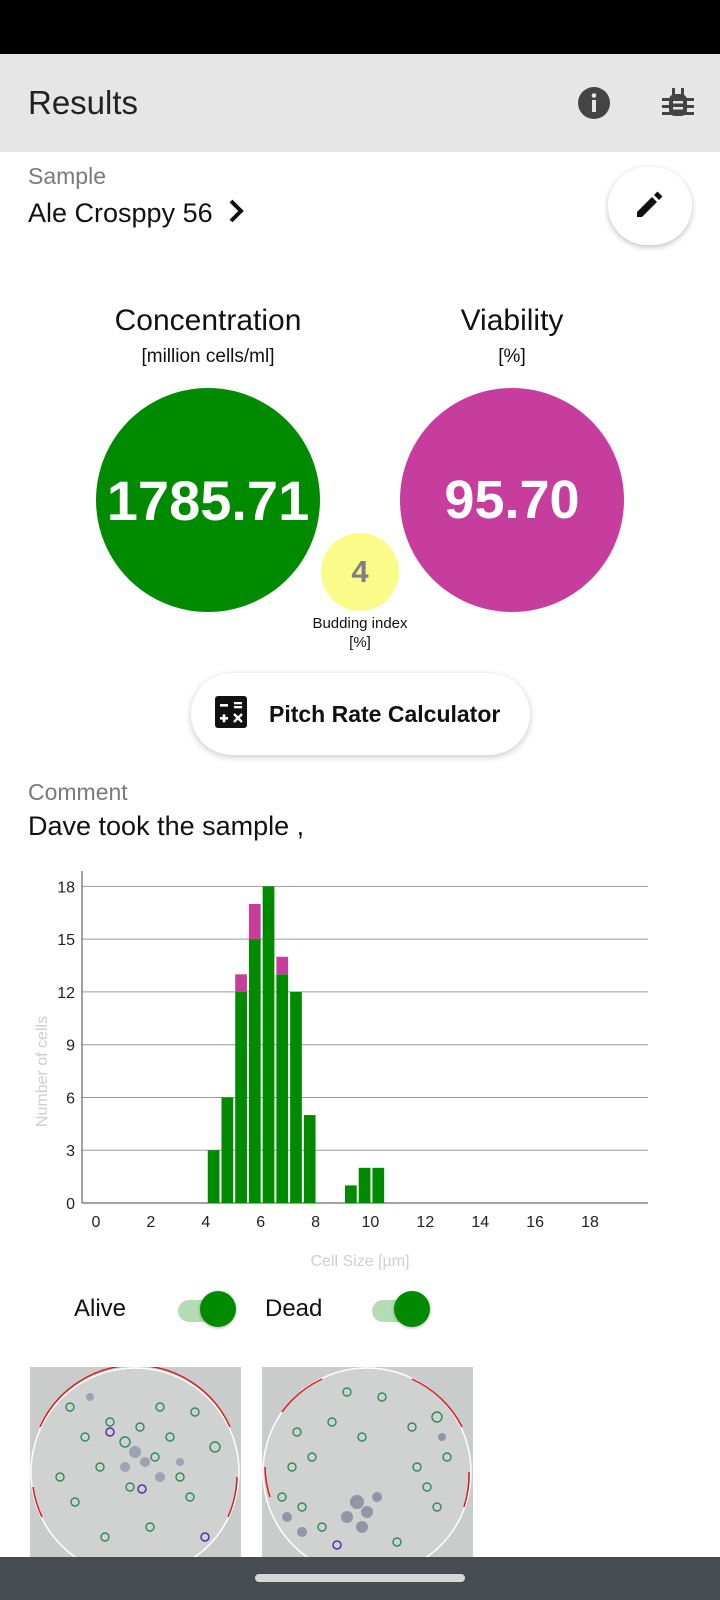  I want to click on budding-index-unit: [%], so click(360, 642).